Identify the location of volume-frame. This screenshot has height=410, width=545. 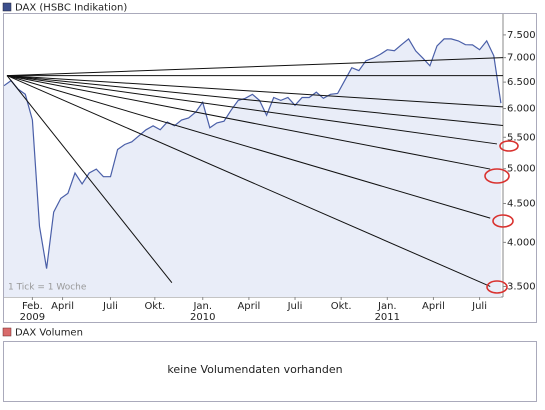
(270, 371).